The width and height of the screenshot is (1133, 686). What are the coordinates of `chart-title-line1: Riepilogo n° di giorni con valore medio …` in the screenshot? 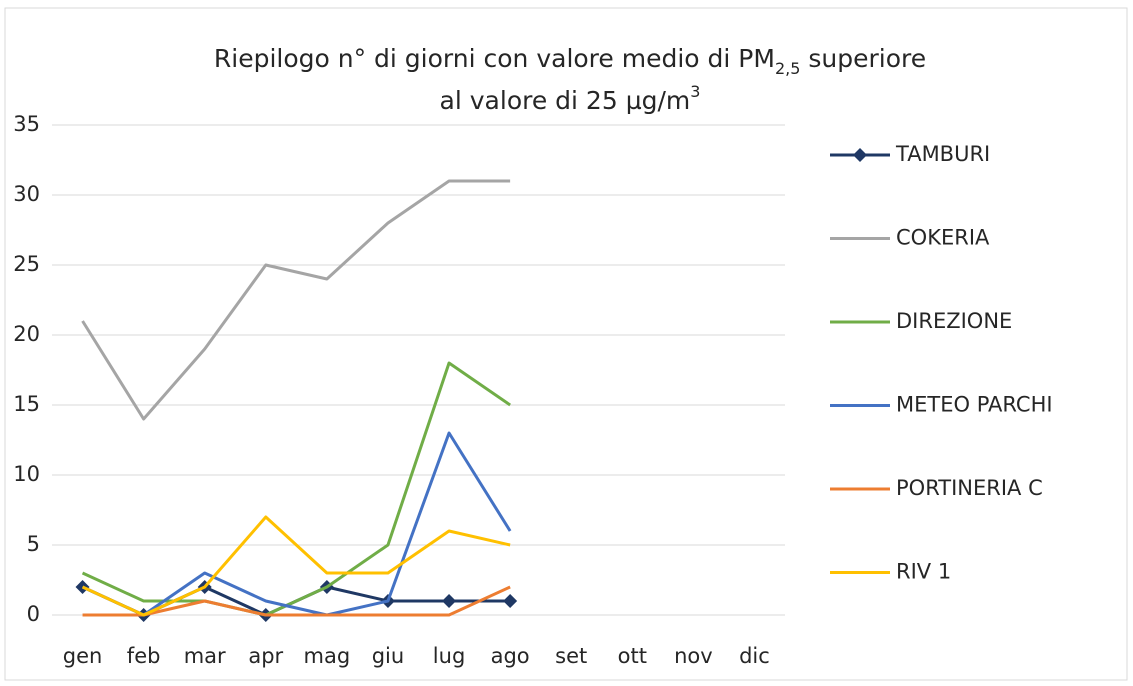 It's located at (570, 61).